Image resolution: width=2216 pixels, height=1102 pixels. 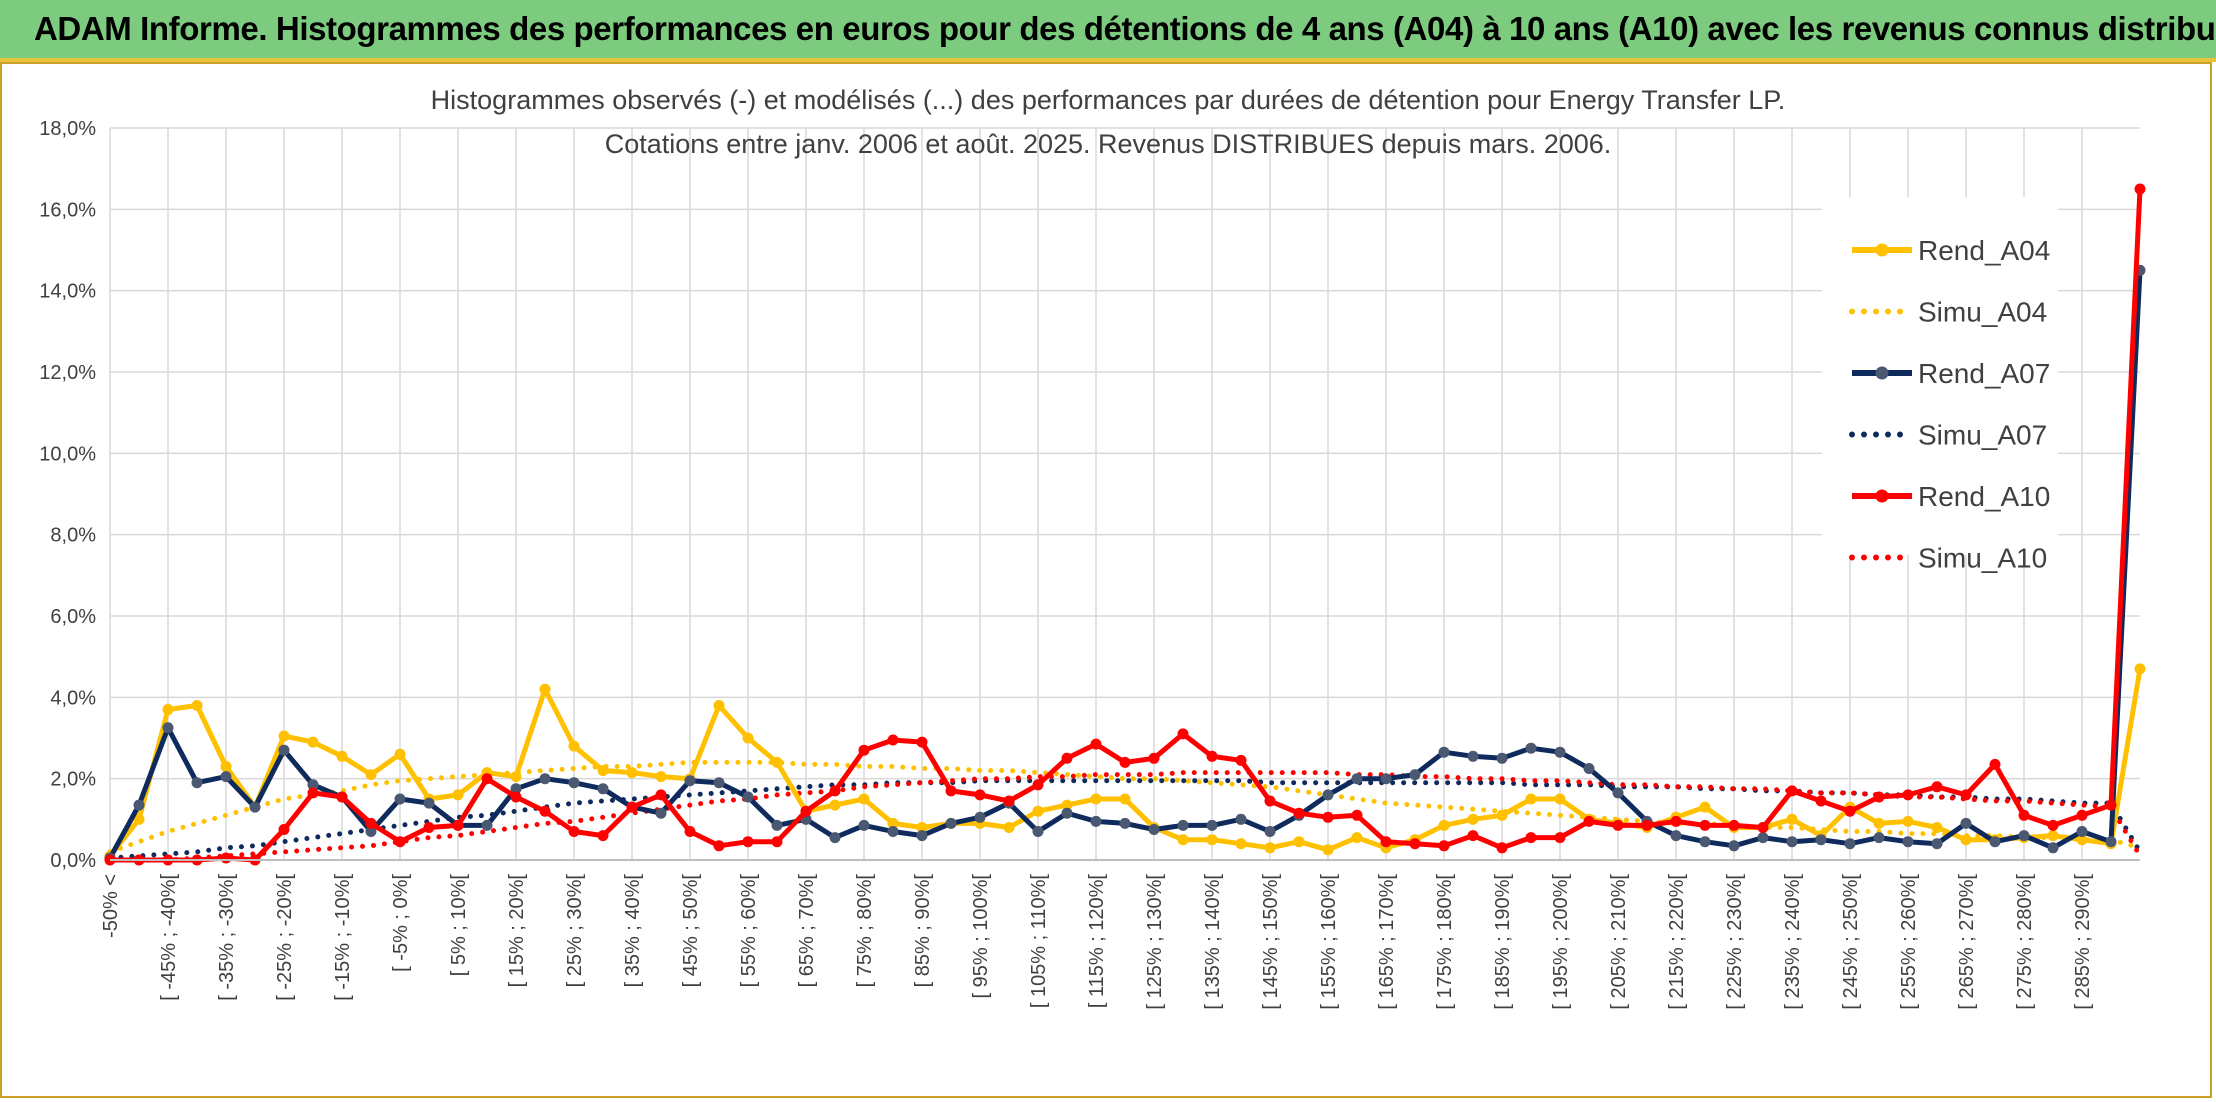 I want to click on x-tick-label: [ -45% ; -40%[, so click(x=169, y=937).